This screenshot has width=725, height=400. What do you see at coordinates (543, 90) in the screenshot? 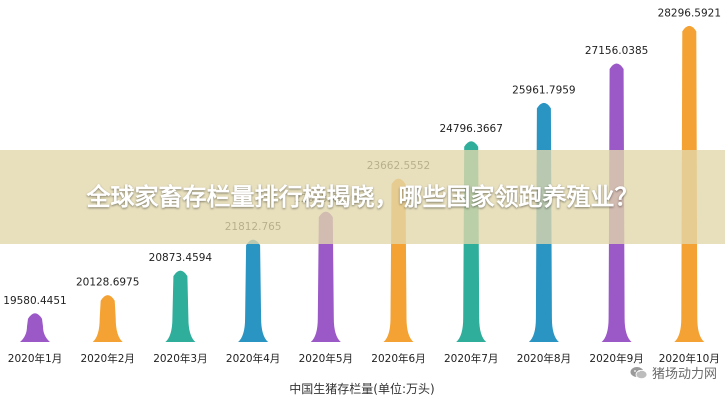
I see `value-label-8: 25961.7959` at bounding box center [543, 90].